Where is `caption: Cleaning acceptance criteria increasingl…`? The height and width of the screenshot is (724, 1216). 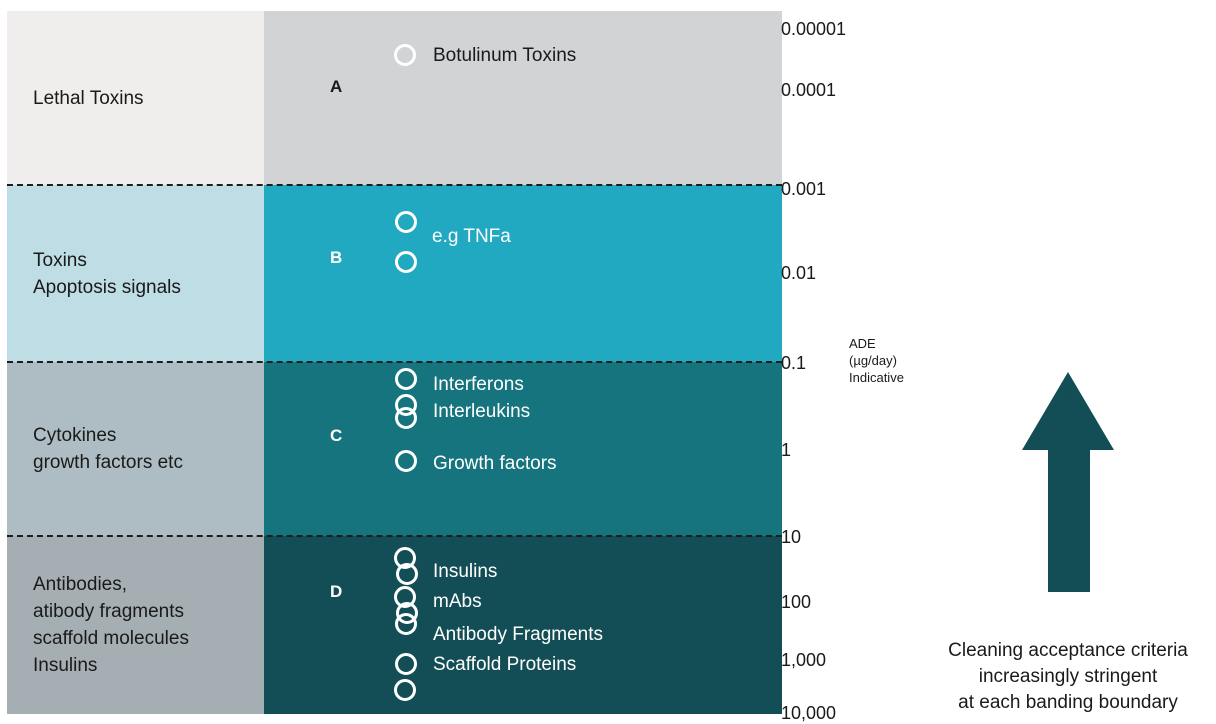
caption: Cleaning acceptance criteria increasingl… is located at coordinates (1068, 676).